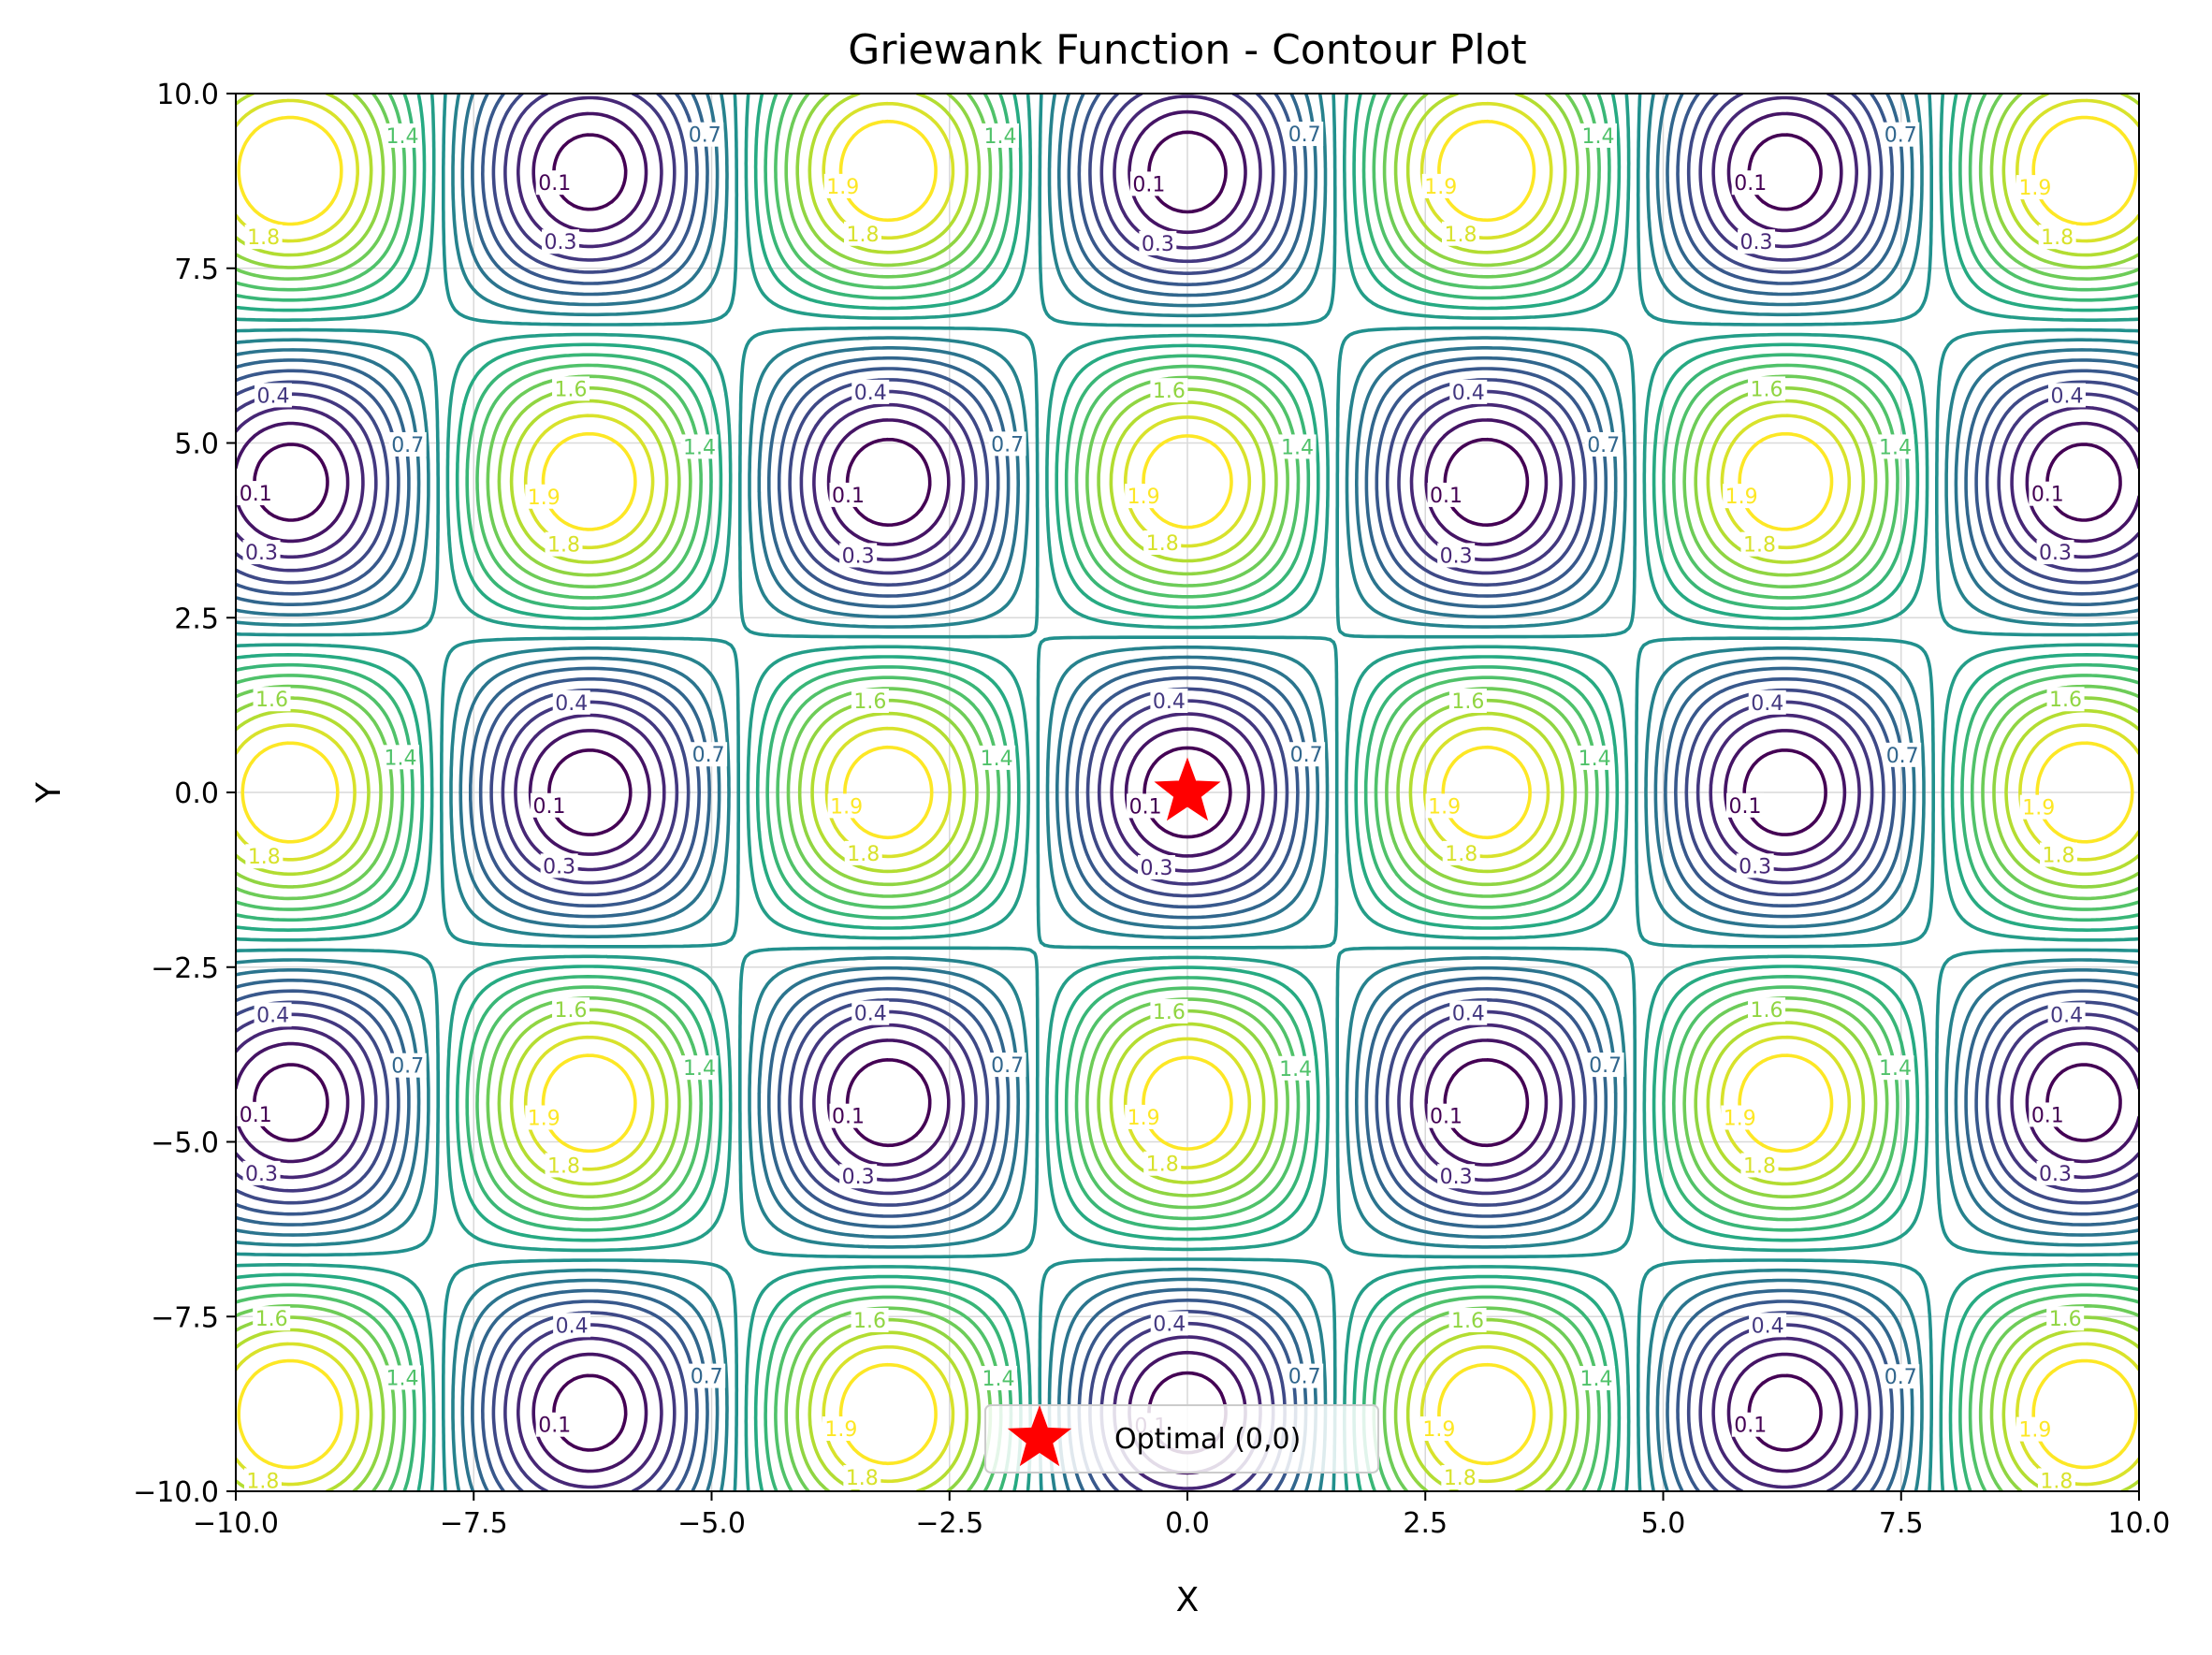 Image resolution: width=2212 pixels, height=1655 pixels. Describe the element at coordinates (1425, 1523) in the screenshot. I see `x-tick-label: 2.5` at that location.